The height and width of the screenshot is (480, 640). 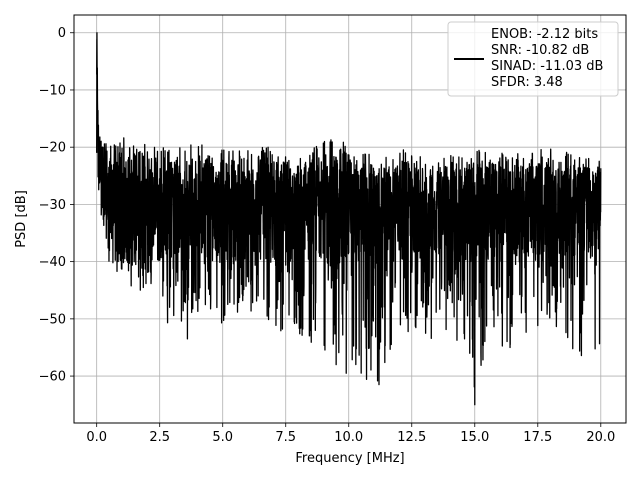 I want to click on x-tick-label: 20.0, so click(x=600, y=437).